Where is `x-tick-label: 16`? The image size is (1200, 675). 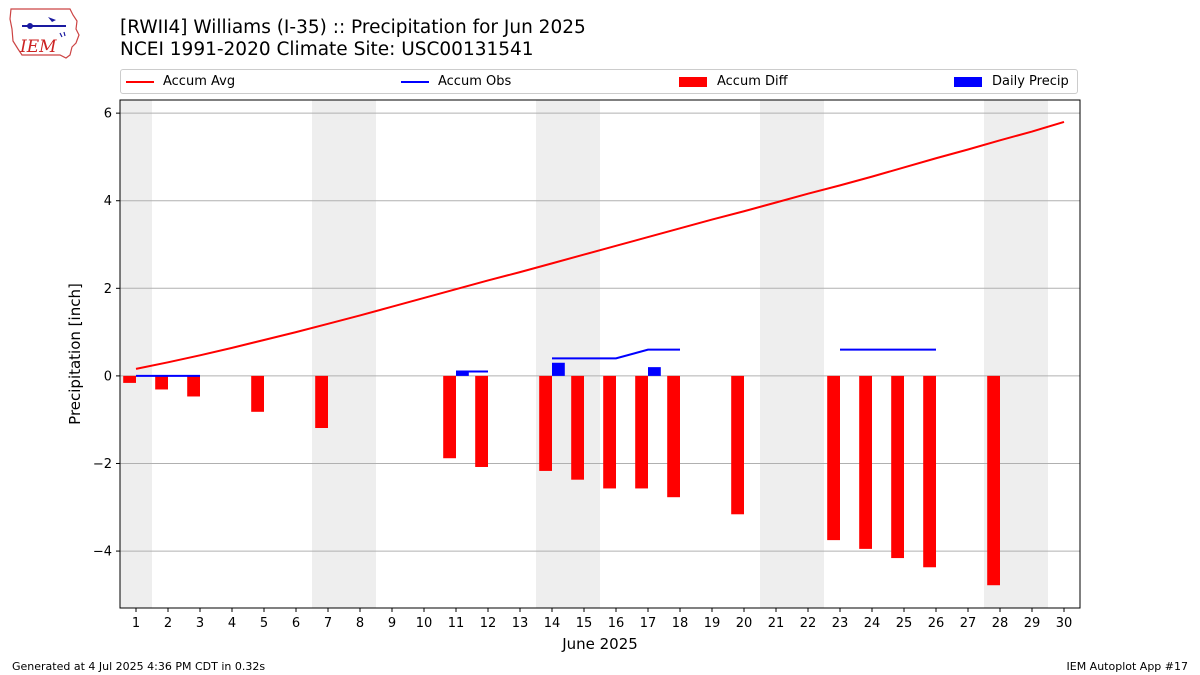
x-tick-label: 16 is located at coordinates (616, 623).